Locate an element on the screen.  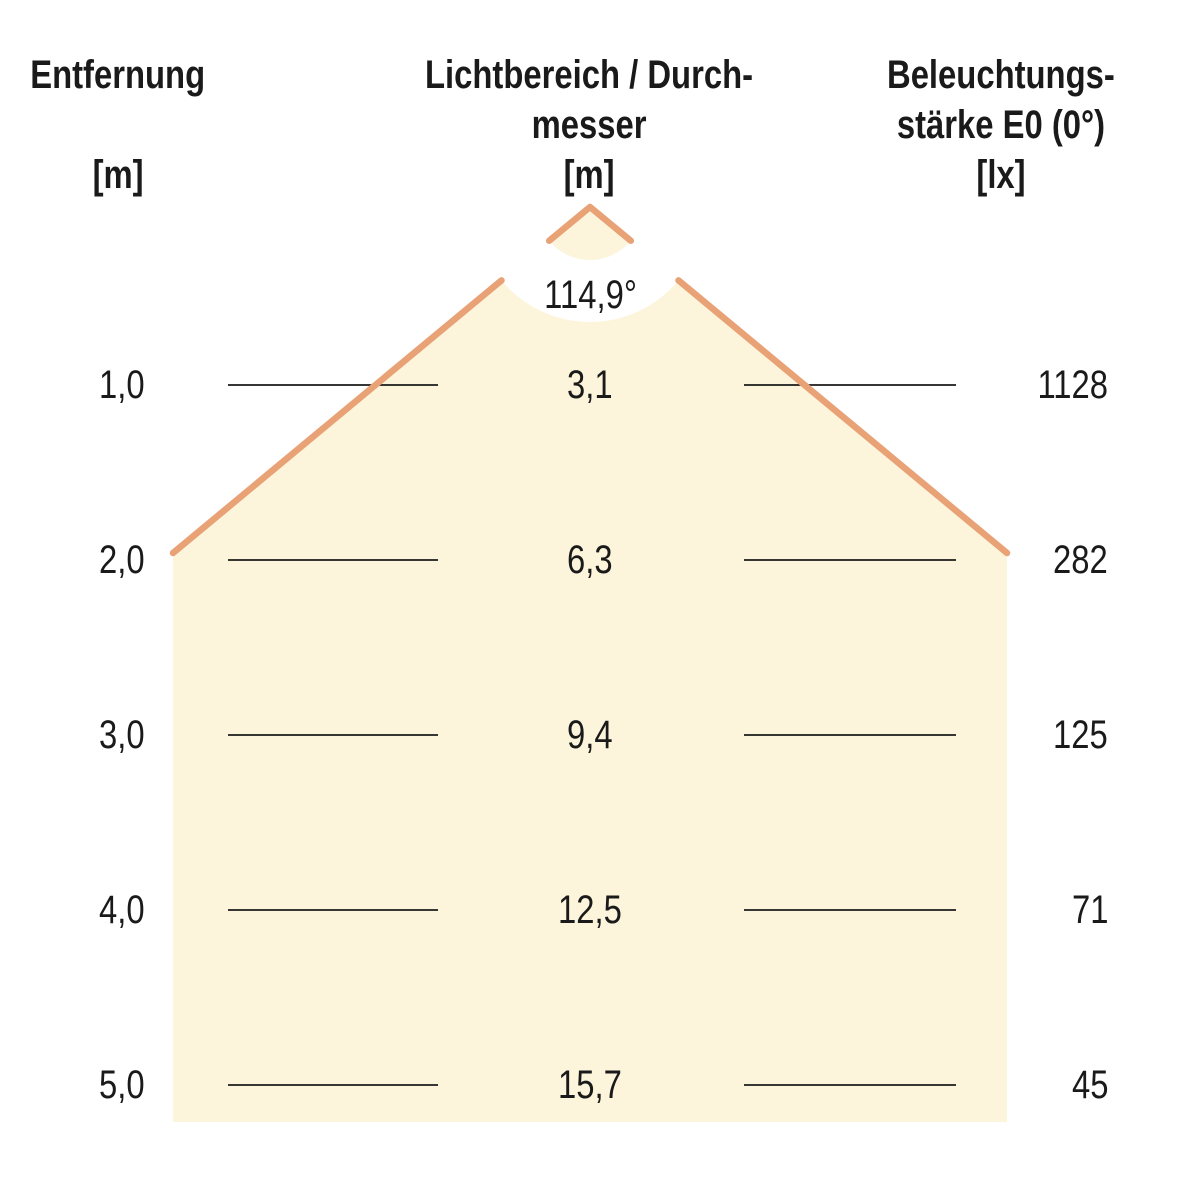
distance-value: 5,0 is located at coordinates (122, 1085).